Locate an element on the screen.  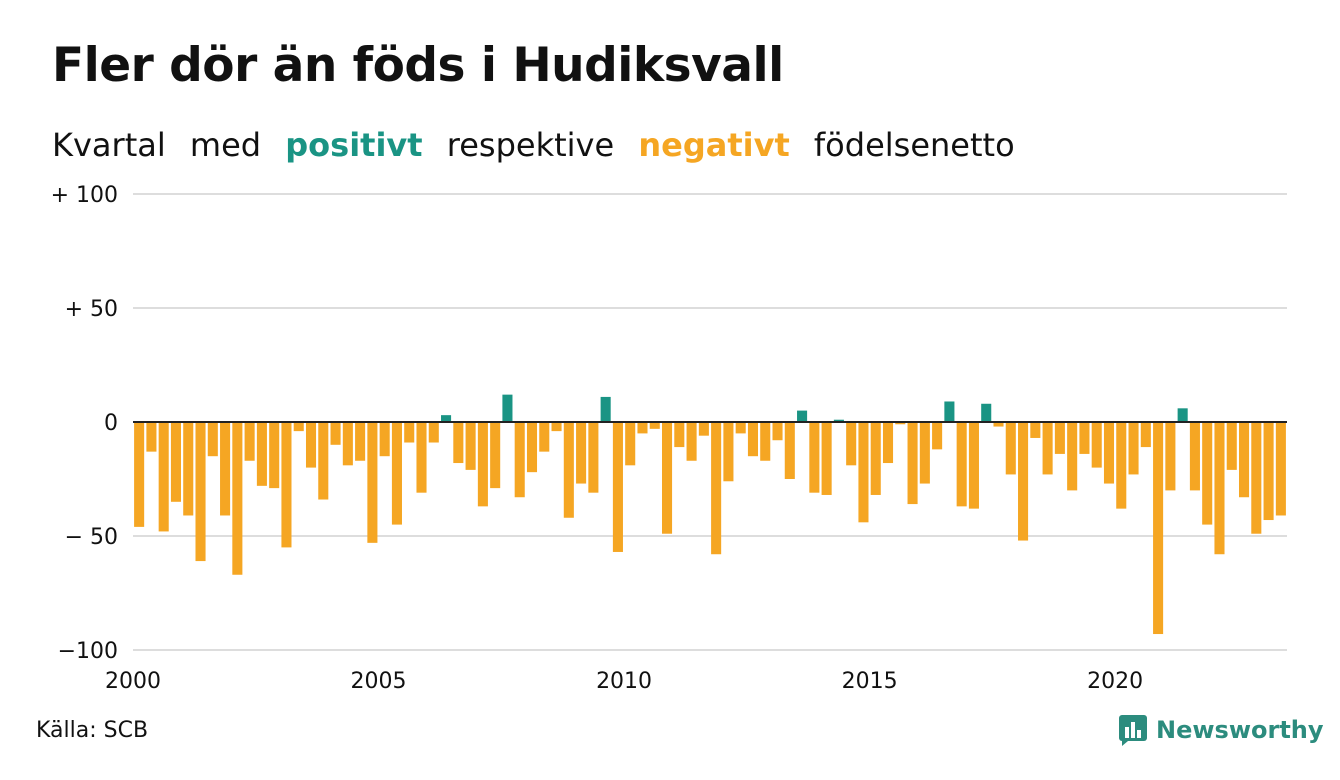
subtitle-positive-label: positivt is located at coordinates (354, 145).